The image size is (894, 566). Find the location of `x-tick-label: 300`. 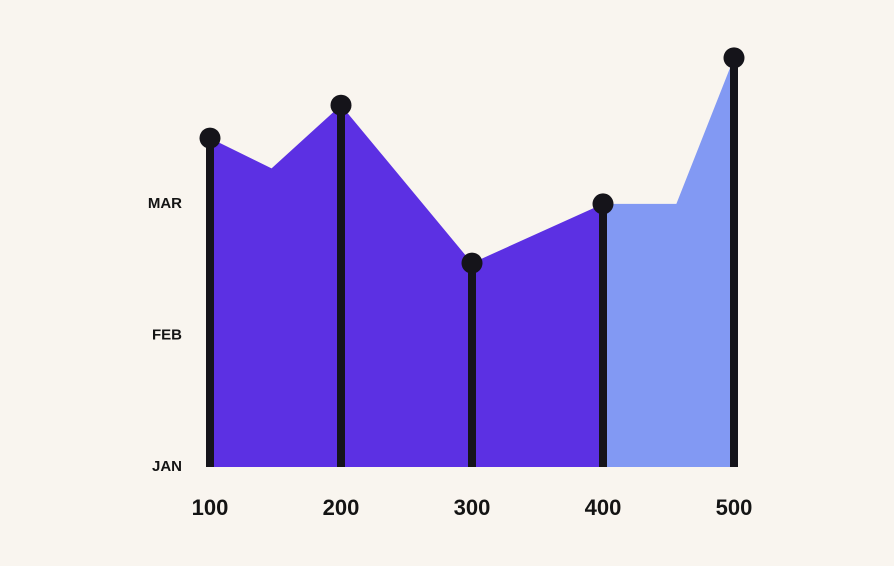

x-tick-label: 300 is located at coordinates (472, 507).